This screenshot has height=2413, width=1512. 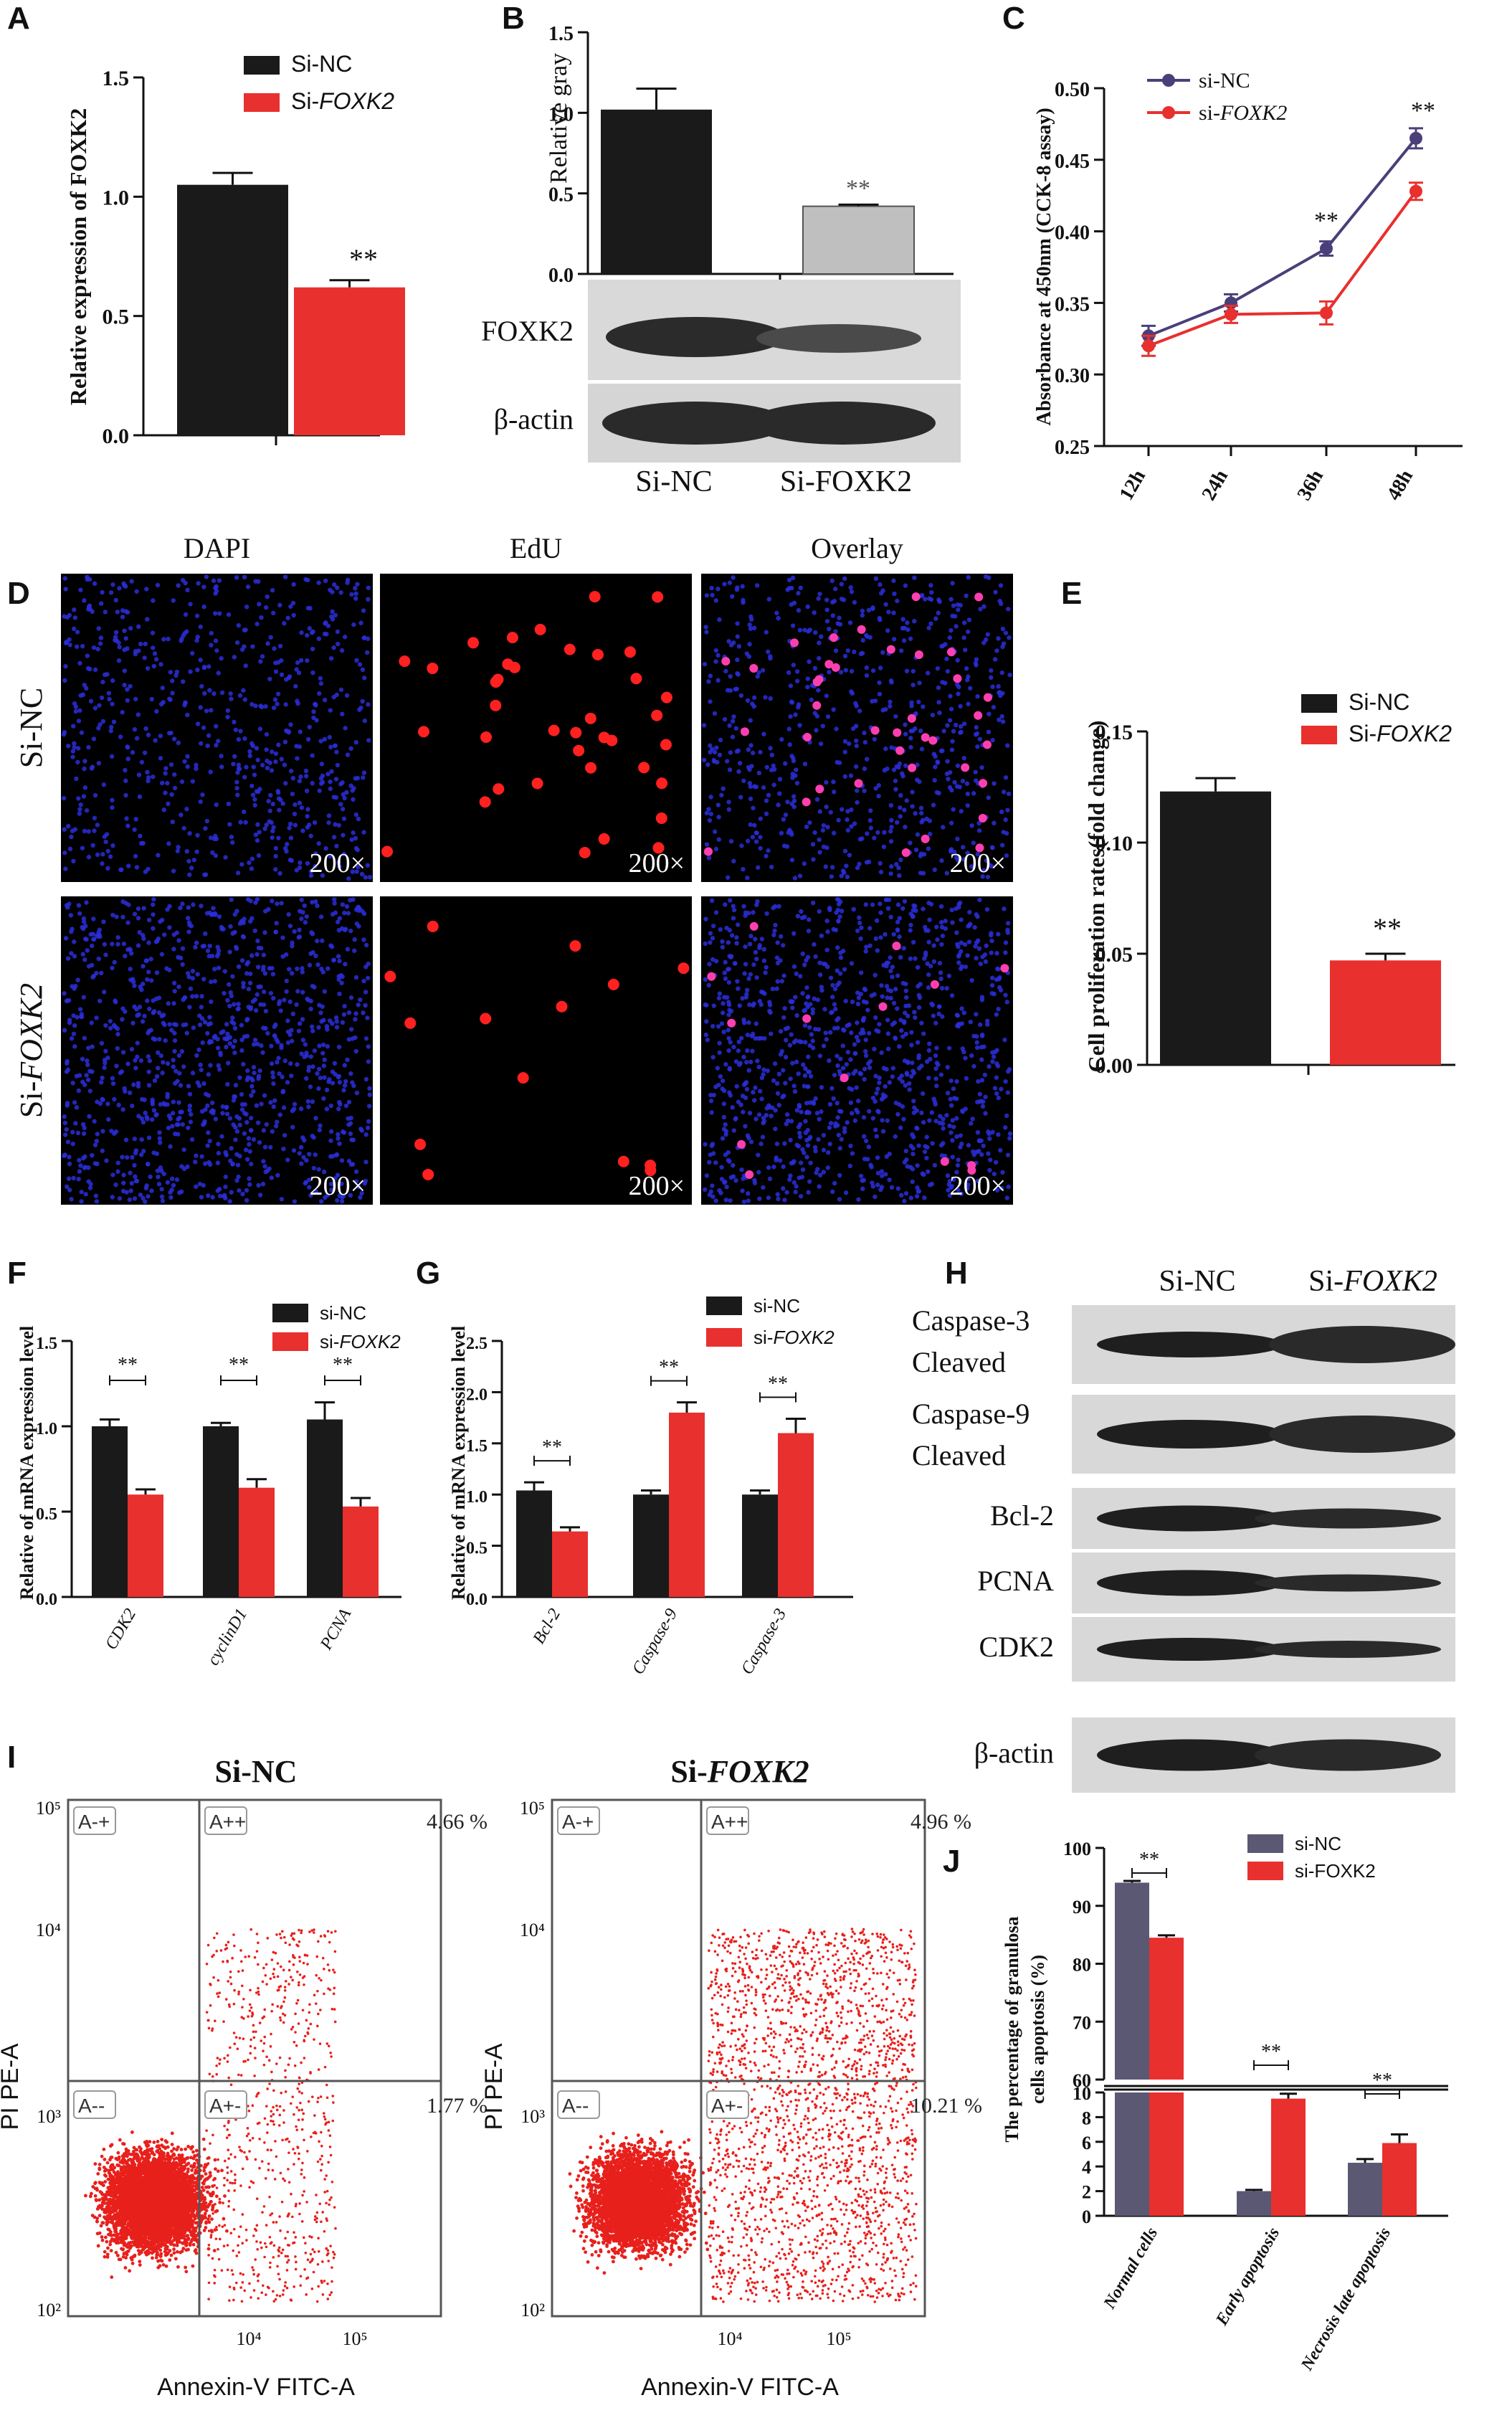 I want to click on panel-b-lane-label-1: Si-NC, so click(x=673, y=481).